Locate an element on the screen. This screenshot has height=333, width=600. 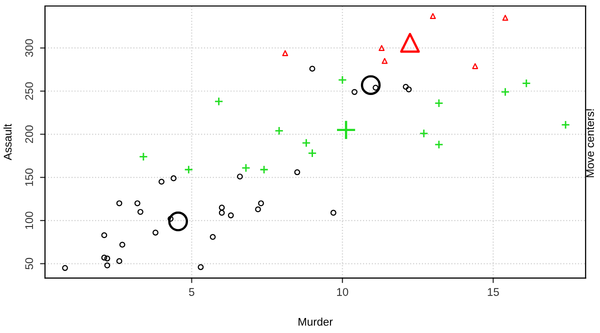
text: Move centers! is located at coordinates (590, 143).